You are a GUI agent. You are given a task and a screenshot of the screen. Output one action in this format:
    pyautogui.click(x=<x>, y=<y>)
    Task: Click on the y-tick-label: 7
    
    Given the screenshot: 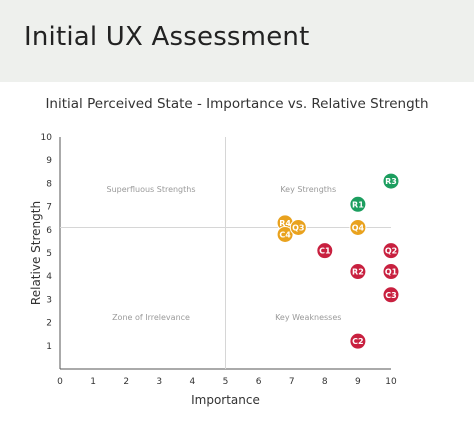 What is the action you would take?
    pyautogui.click(x=49, y=208)
    